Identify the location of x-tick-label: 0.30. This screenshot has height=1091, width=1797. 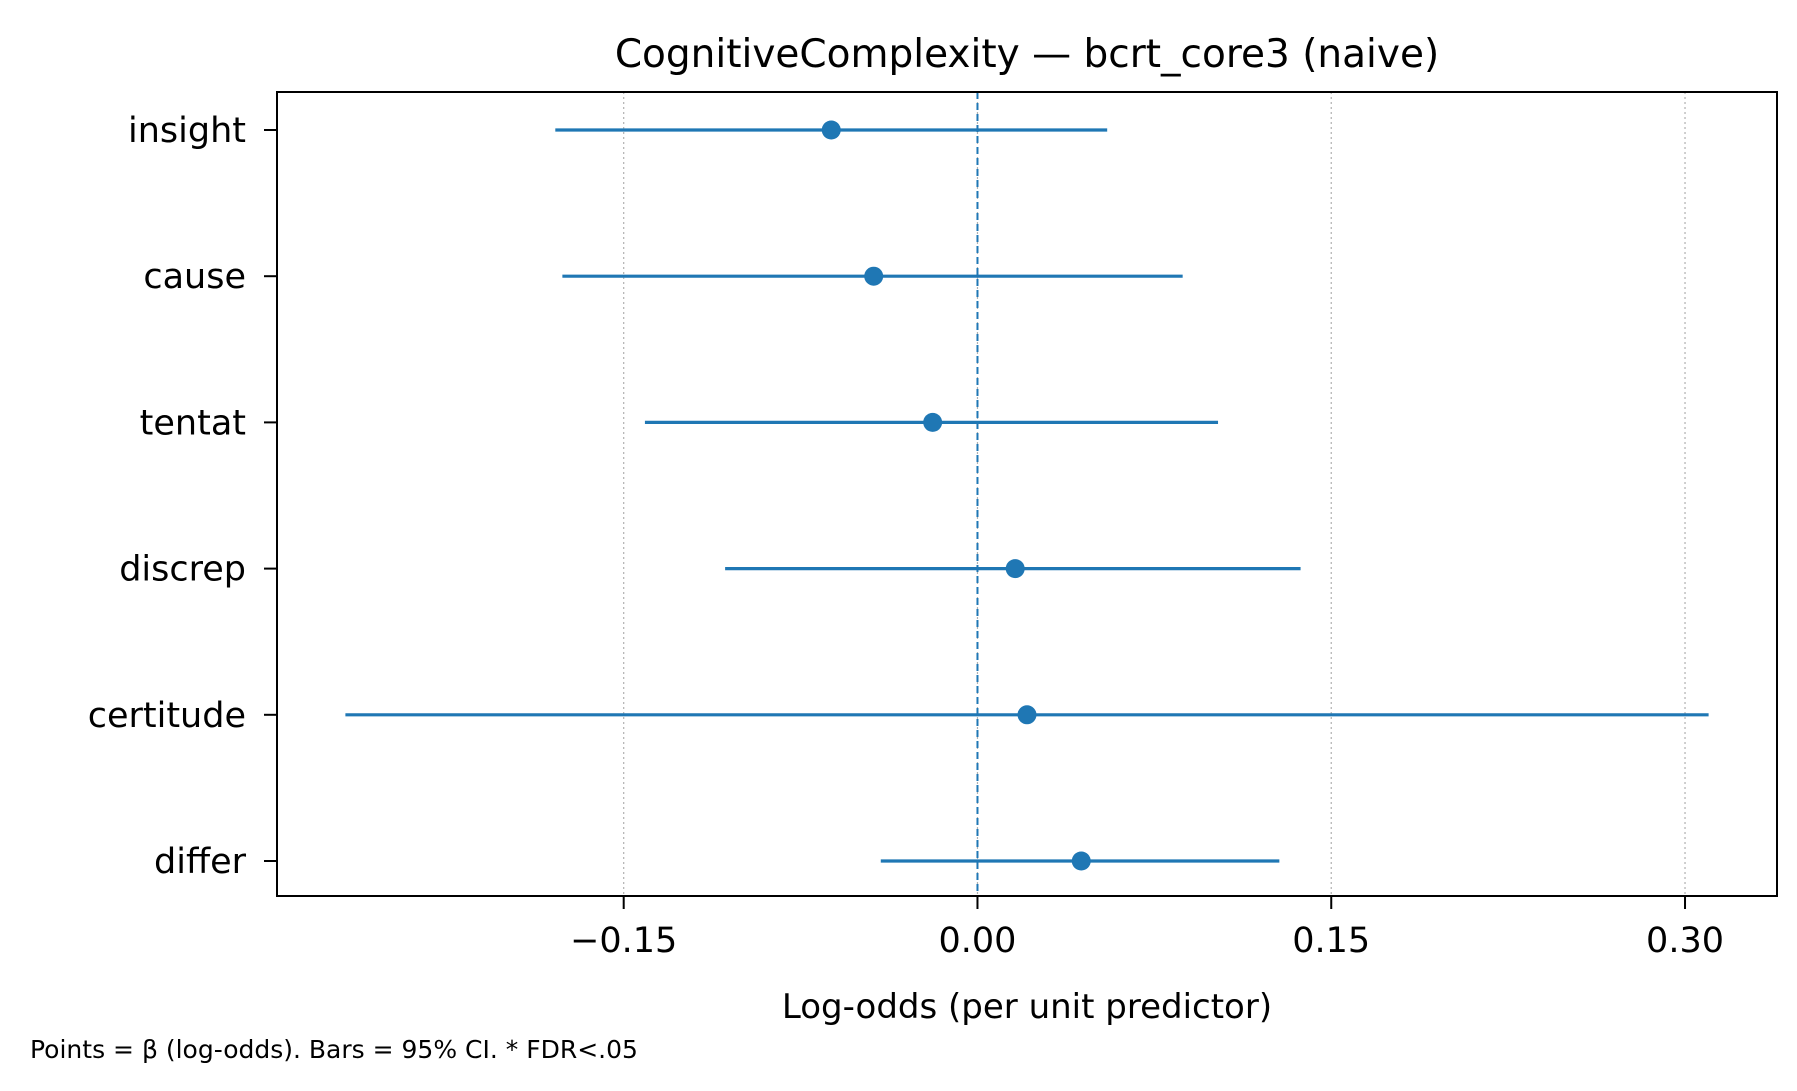
(1685, 941).